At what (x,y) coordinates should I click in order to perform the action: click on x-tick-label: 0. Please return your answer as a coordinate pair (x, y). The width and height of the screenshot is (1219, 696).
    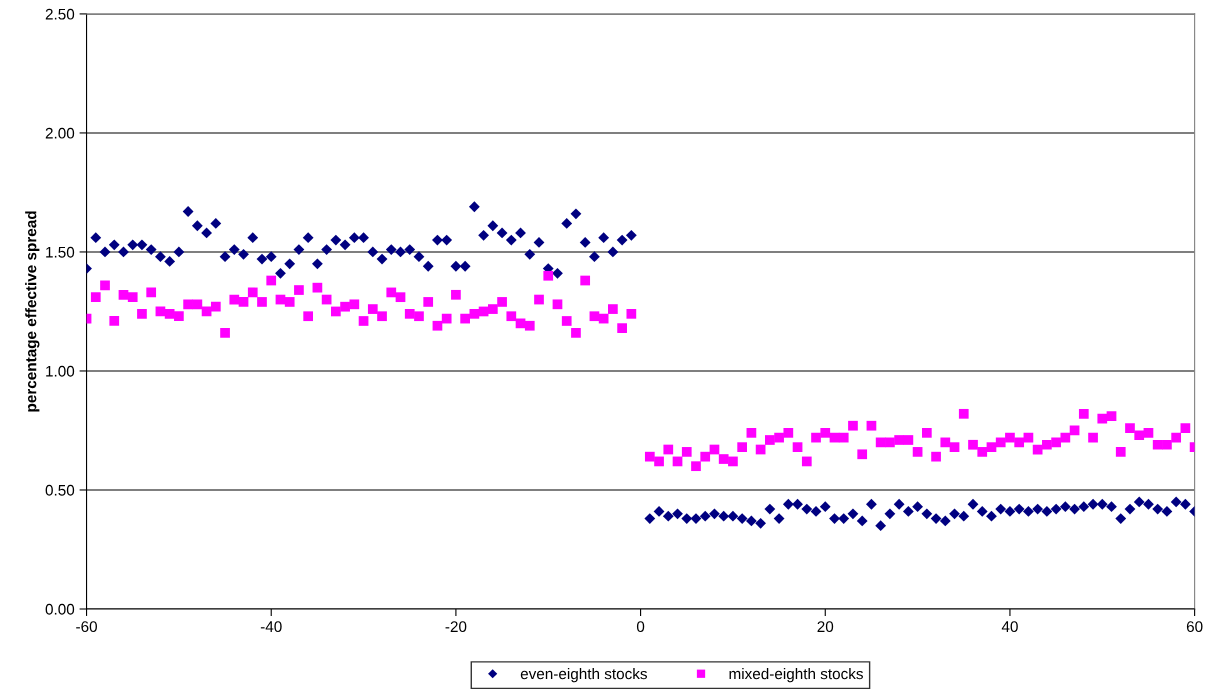
    Looking at the image, I should click on (640, 627).